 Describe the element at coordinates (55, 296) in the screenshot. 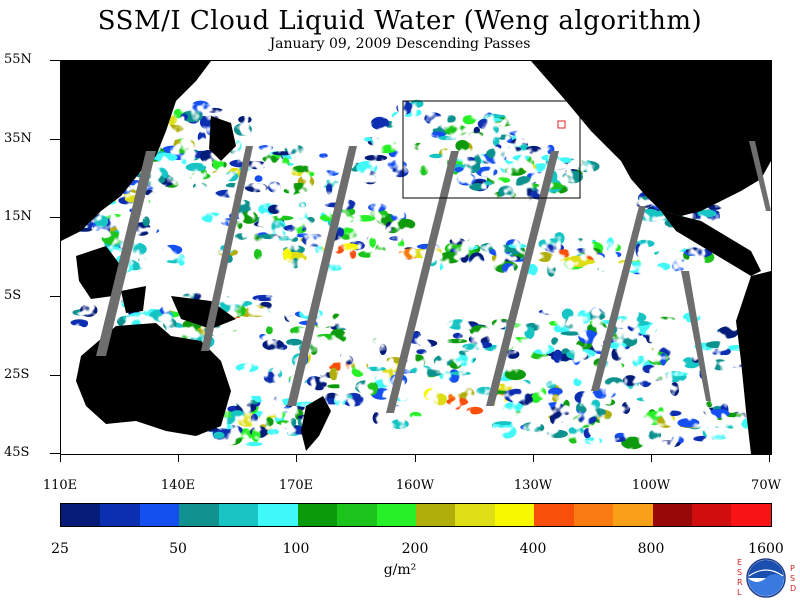

I see `lat-tick` at that location.